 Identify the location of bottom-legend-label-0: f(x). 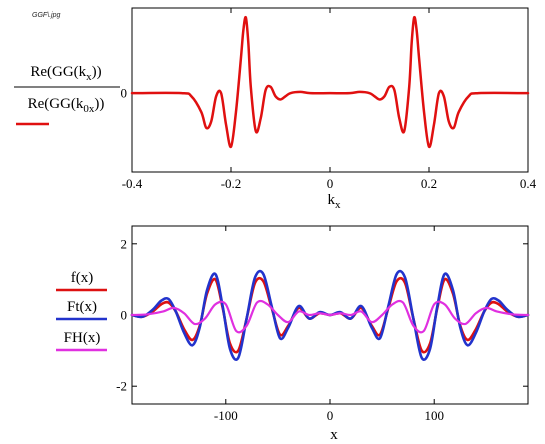
(82, 278).